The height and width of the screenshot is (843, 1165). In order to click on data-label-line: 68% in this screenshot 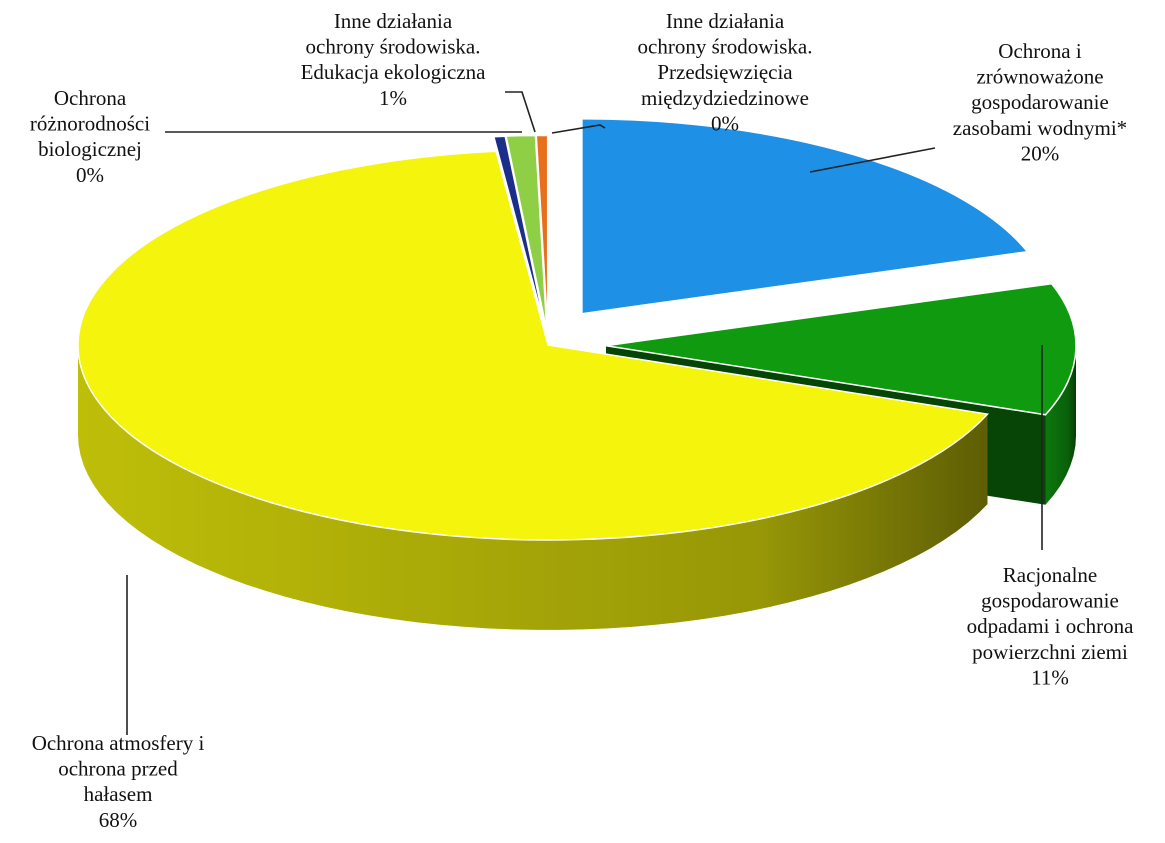, I will do `click(118, 820)`.